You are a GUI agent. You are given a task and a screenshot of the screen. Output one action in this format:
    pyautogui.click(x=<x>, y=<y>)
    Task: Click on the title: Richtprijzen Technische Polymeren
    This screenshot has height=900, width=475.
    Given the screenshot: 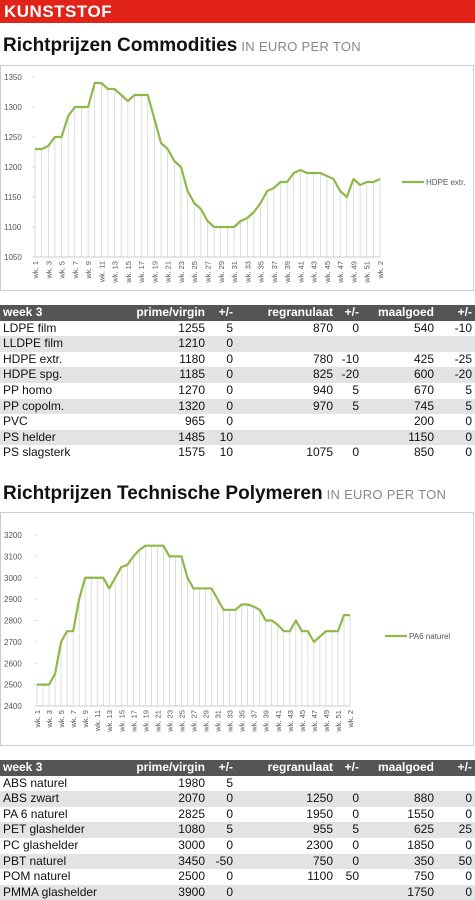 What is the action you would take?
    pyautogui.click(x=163, y=493)
    